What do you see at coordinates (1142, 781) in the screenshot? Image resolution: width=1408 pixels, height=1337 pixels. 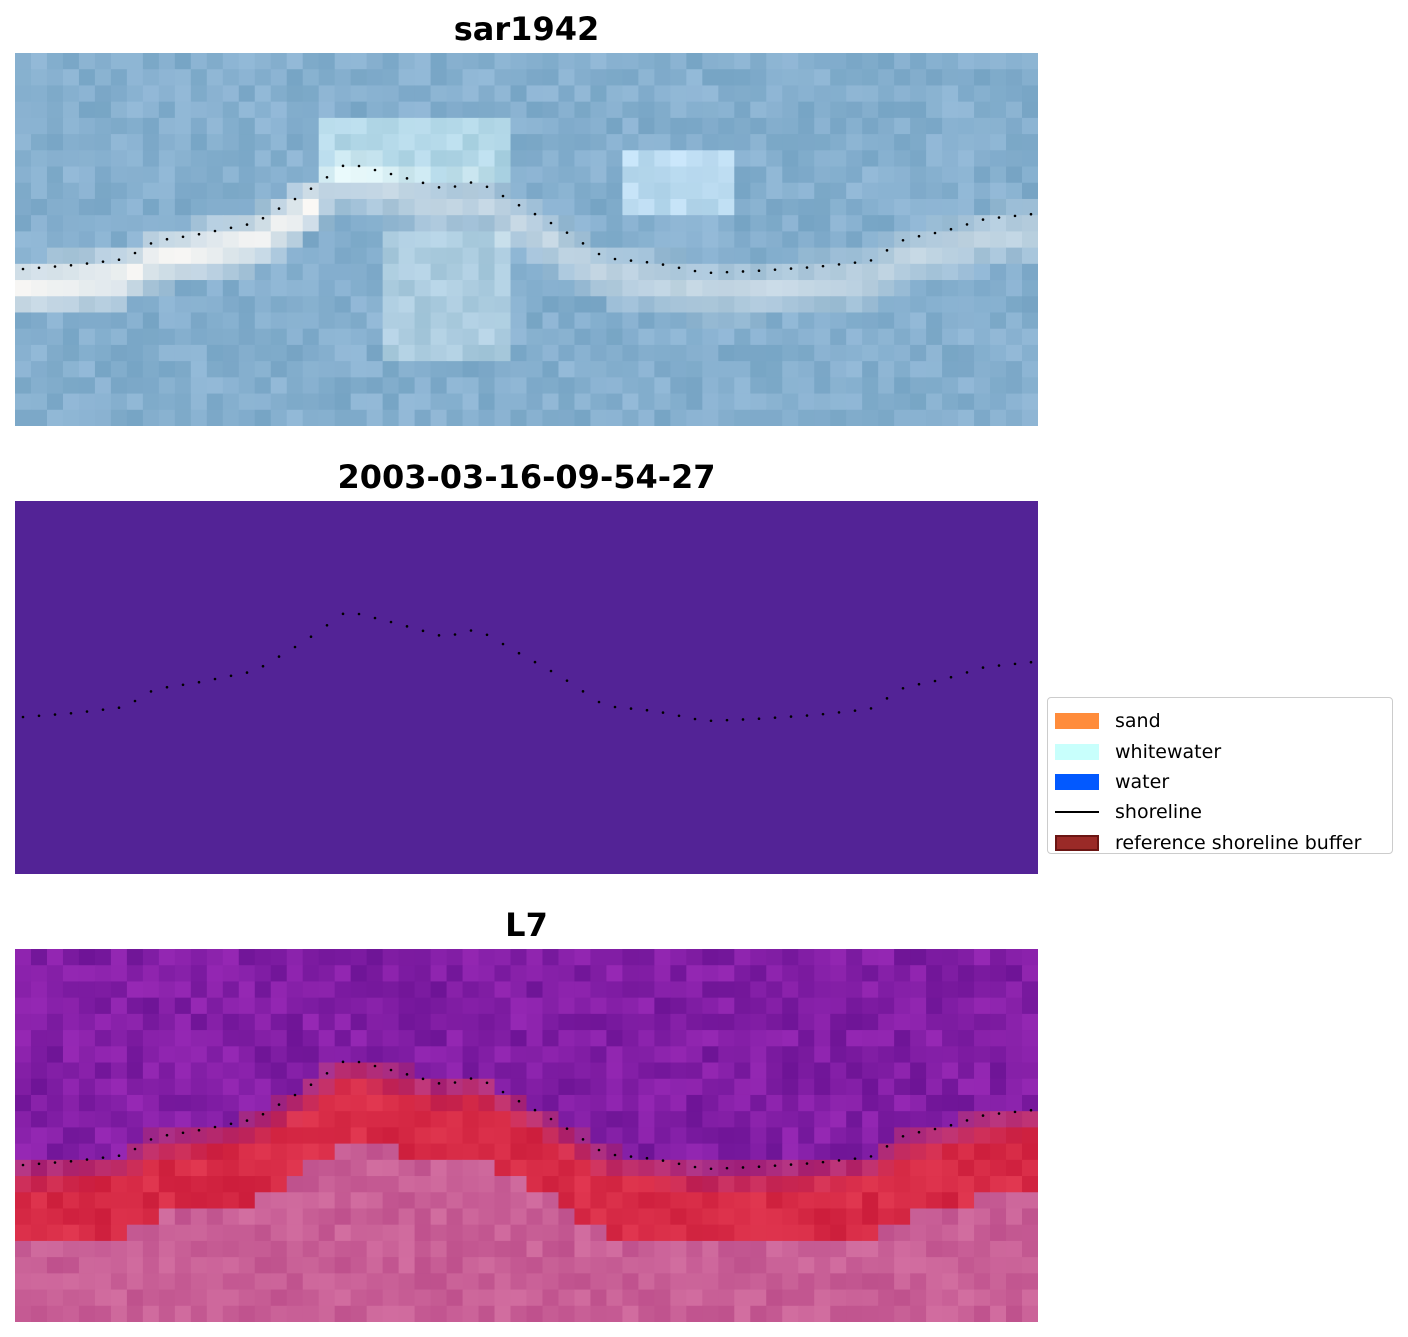 I see `legend-label: water` at bounding box center [1142, 781].